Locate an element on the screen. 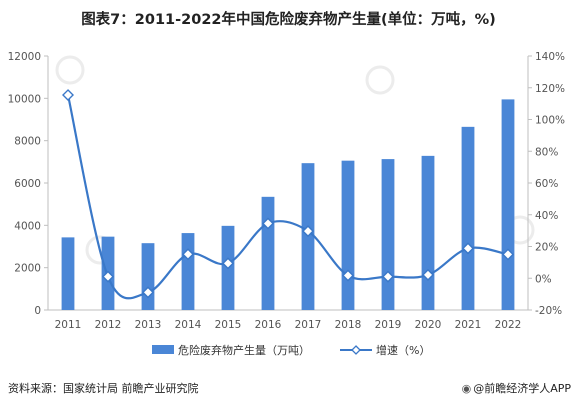 The height and width of the screenshot is (405, 577). y-left-tick-label: 8000 is located at coordinates (27, 142).